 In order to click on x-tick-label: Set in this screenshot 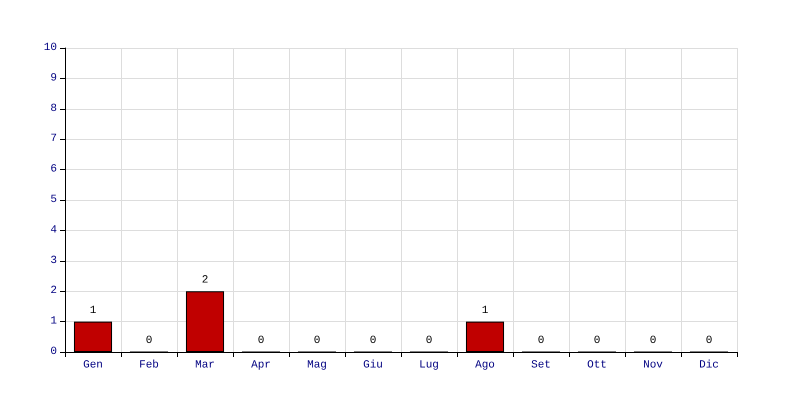, I will do `click(541, 366)`.